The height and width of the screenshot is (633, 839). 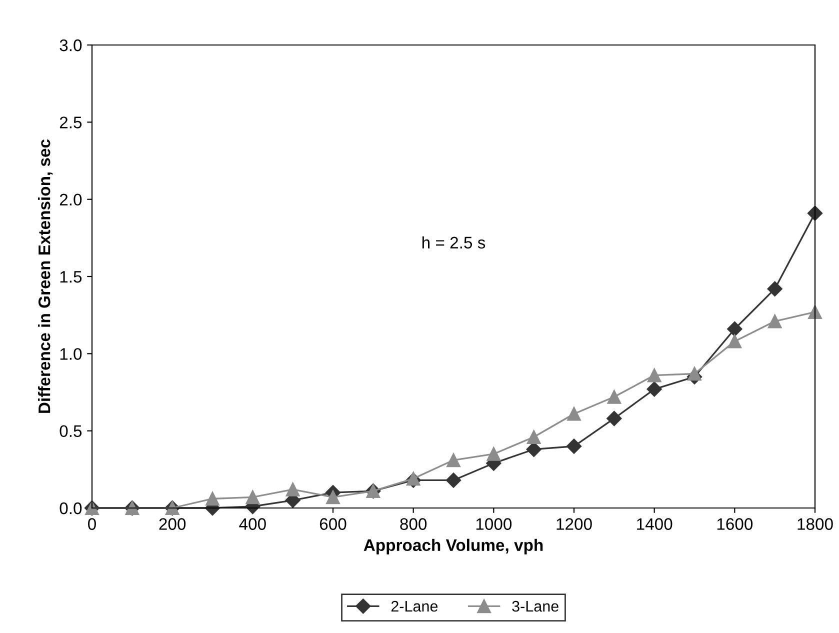 What do you see at coordinates (71, 431) in the screenshot?
I see `y-tick-label: 0.5` at bounding box center [71, 431].